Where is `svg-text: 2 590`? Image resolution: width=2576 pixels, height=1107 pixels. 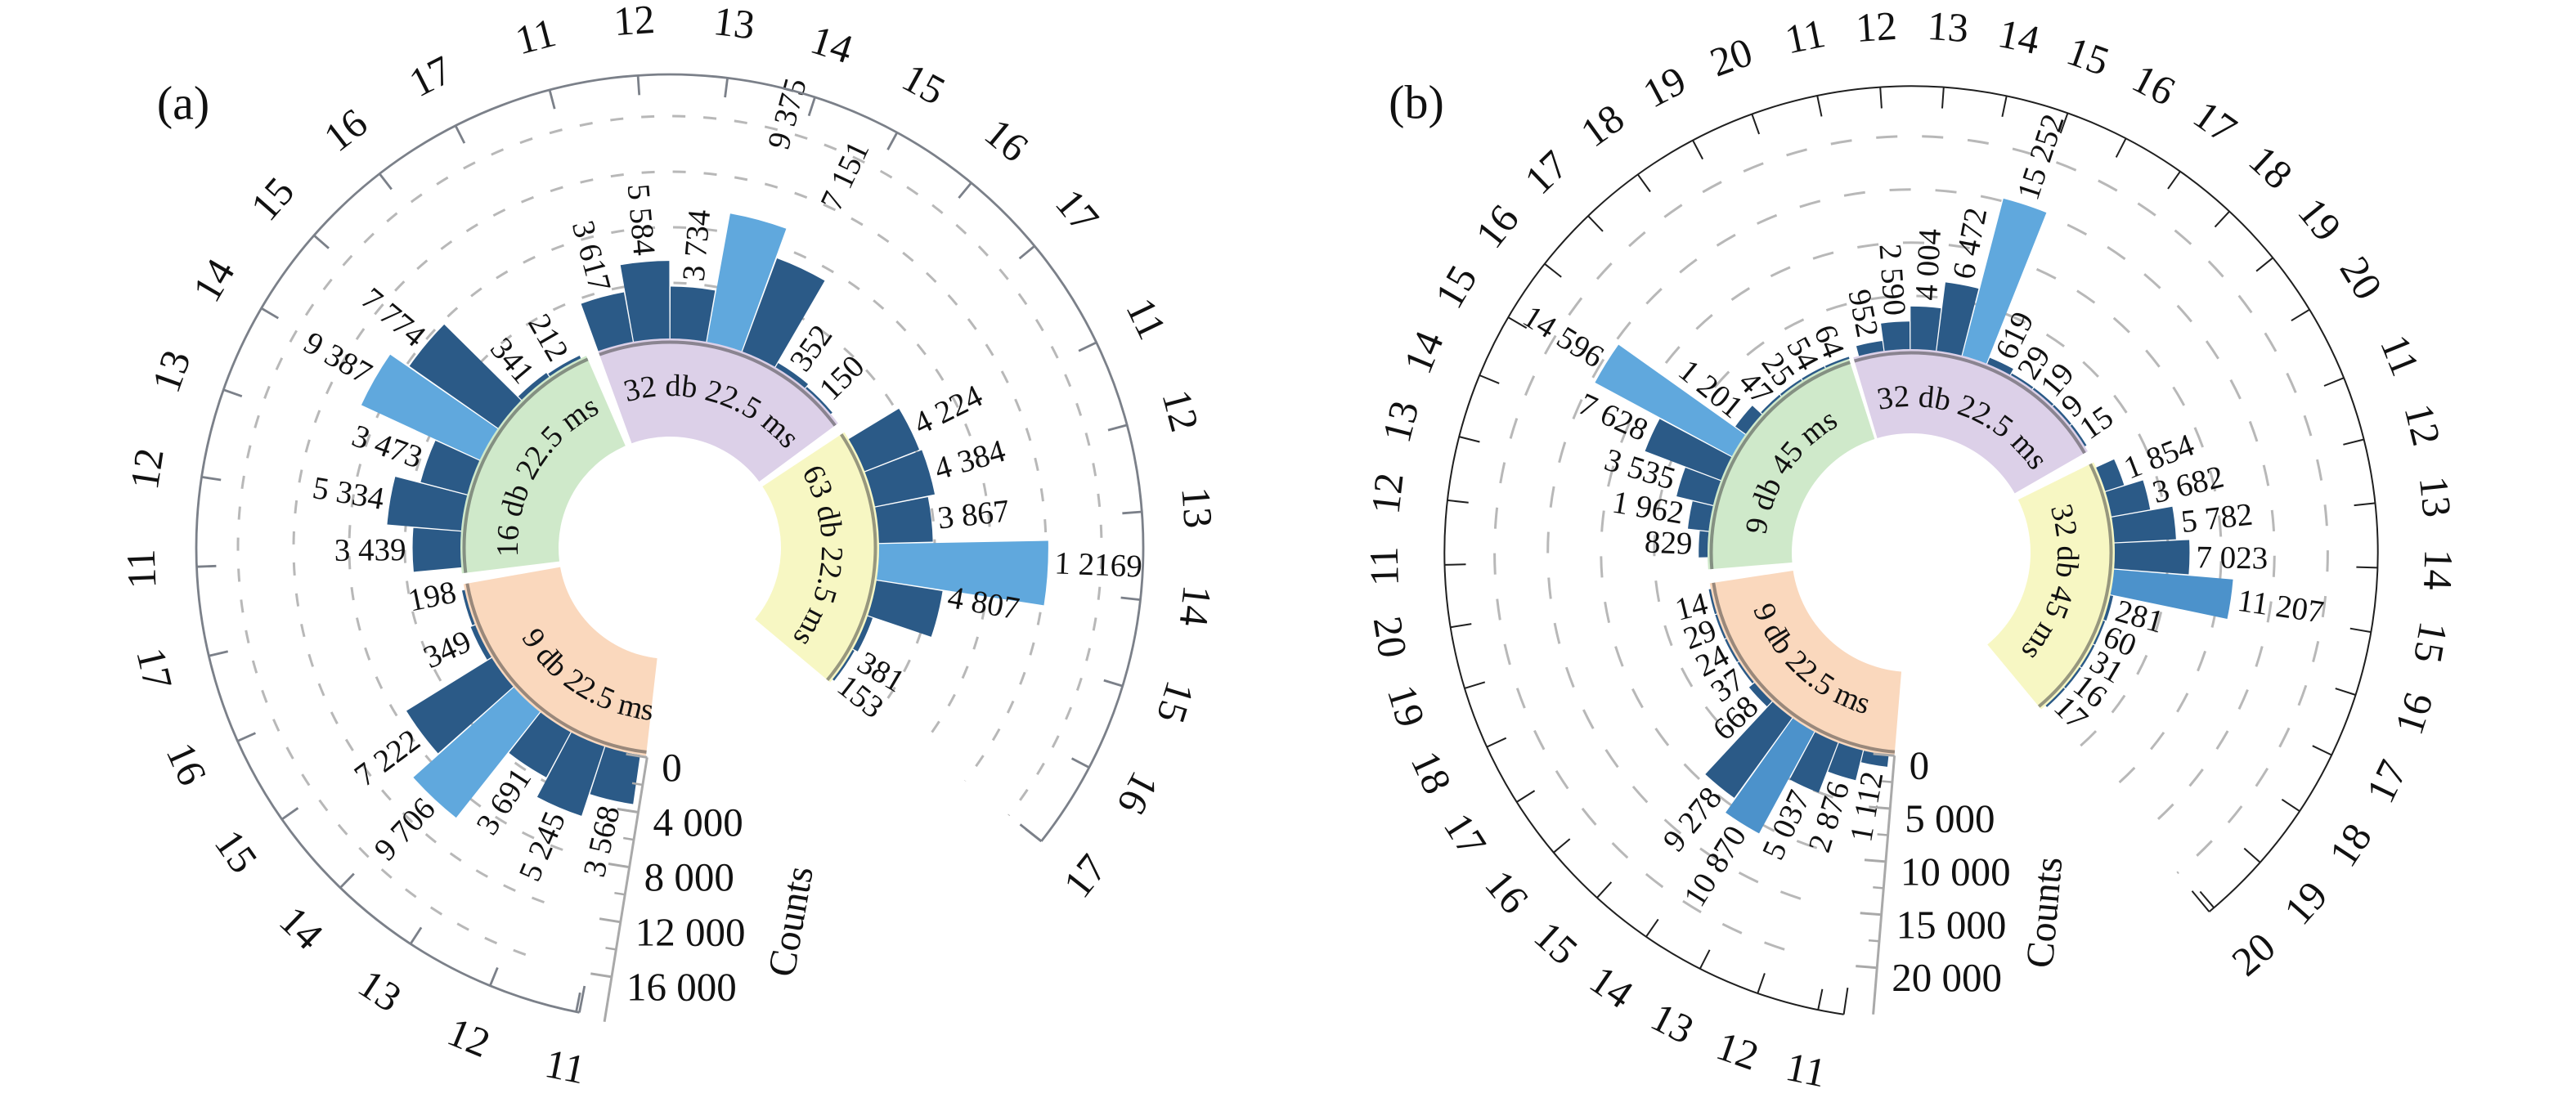 svg-text: 2 590 is located at coordinates (1892, 280).